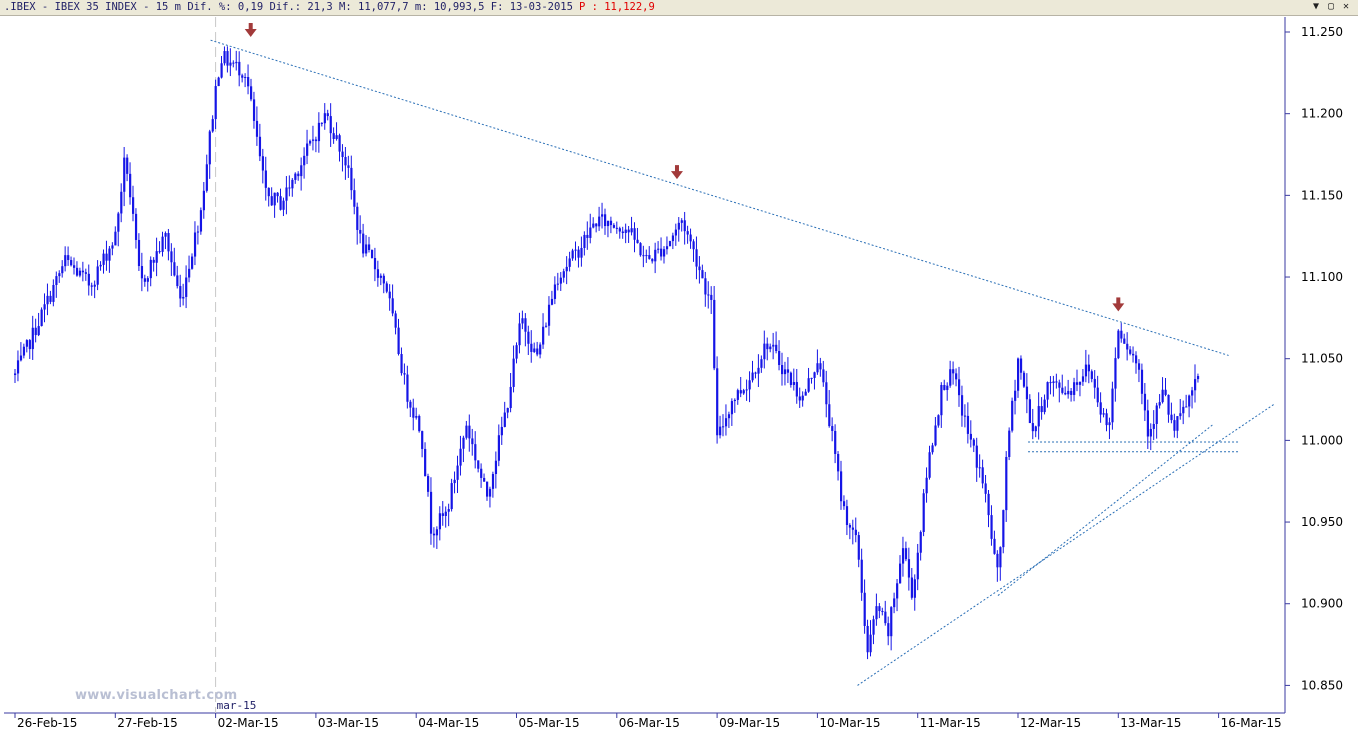 The width and height of the screenshot is (1358, 733). Describe the element at coordinates (250, 26) in the screenshot. I see `arrow-marker-shaft` at that location.